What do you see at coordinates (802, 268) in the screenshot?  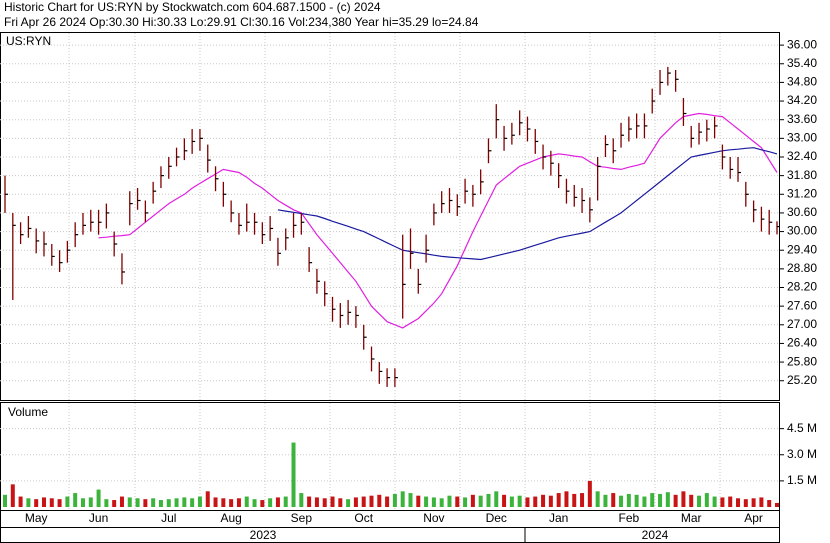 I see `y-tick-label: 28.80` at bounding box center [802, 268].